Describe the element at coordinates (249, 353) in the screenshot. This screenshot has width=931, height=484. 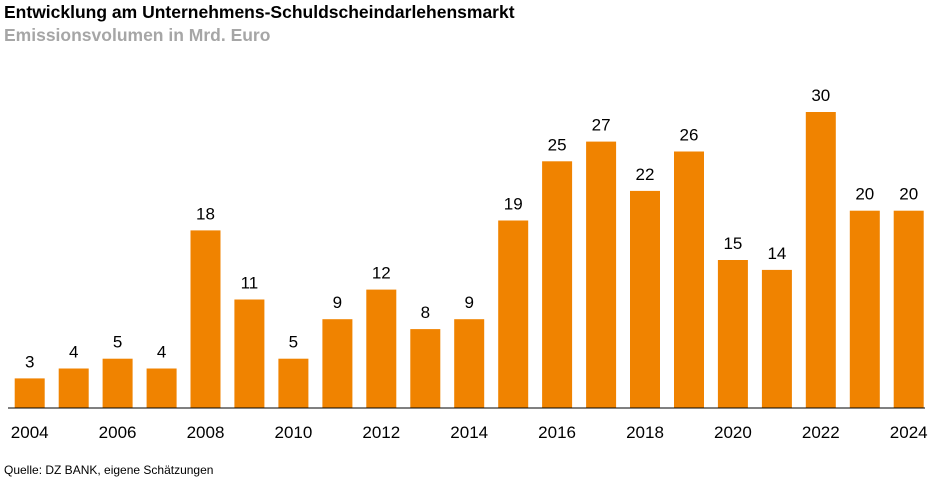
I see `bar-2009` at that location.